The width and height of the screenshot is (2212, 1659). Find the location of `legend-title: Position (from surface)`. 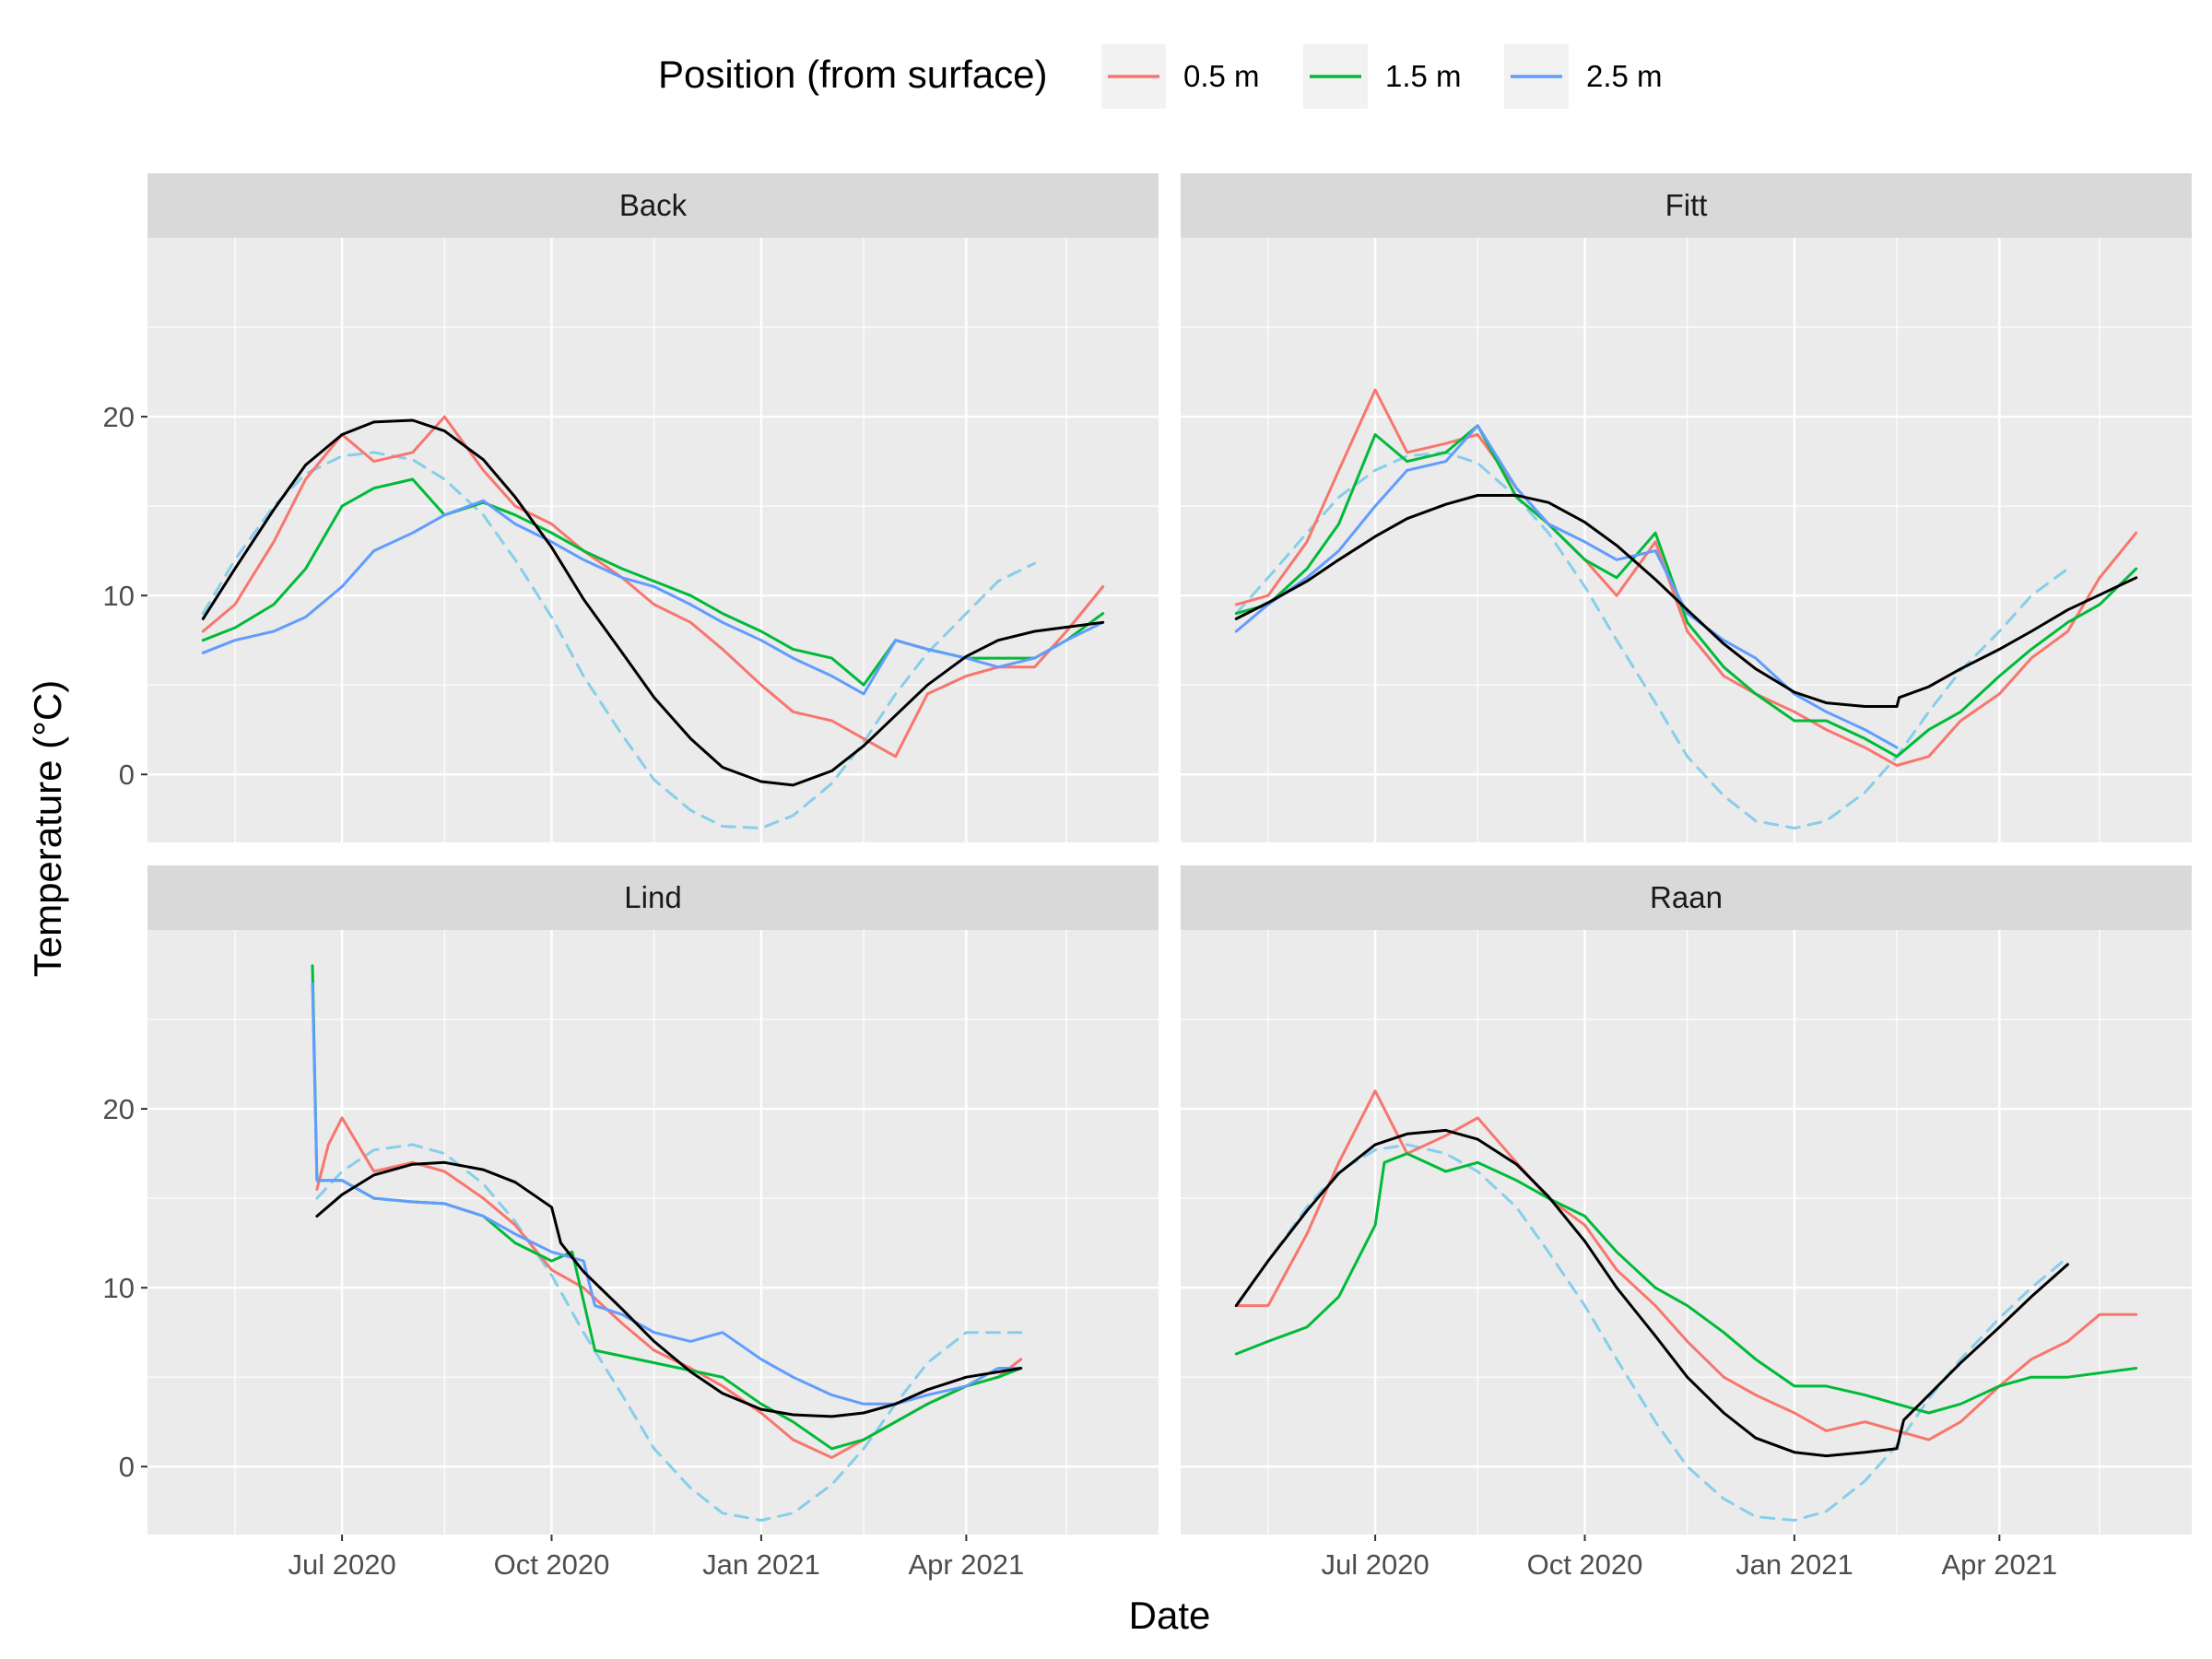

legend-title: Position (from surface) is located at coordinates (852, 74).